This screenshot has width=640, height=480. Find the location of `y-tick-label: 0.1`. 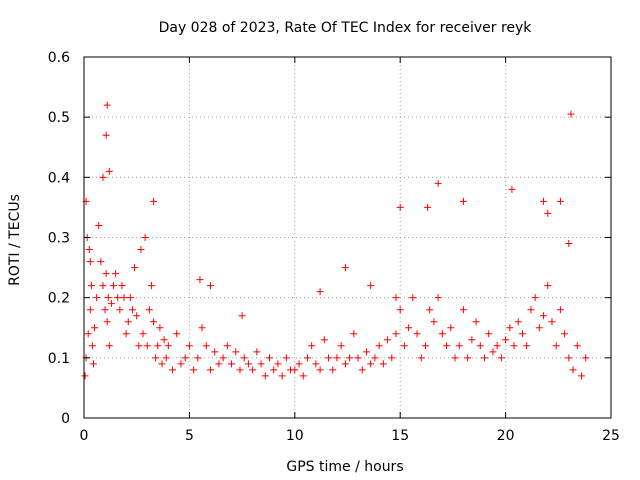

y-tick-label: 0.1 is located at coordinates (59, 359).